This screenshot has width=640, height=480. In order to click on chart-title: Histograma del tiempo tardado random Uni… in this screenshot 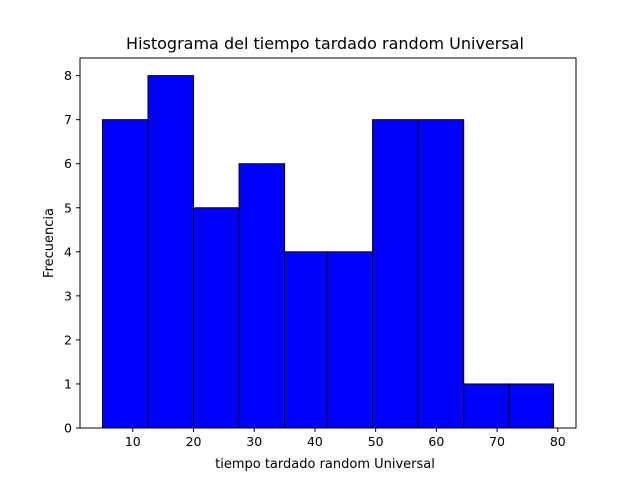, I will do `click(325, 43)`.